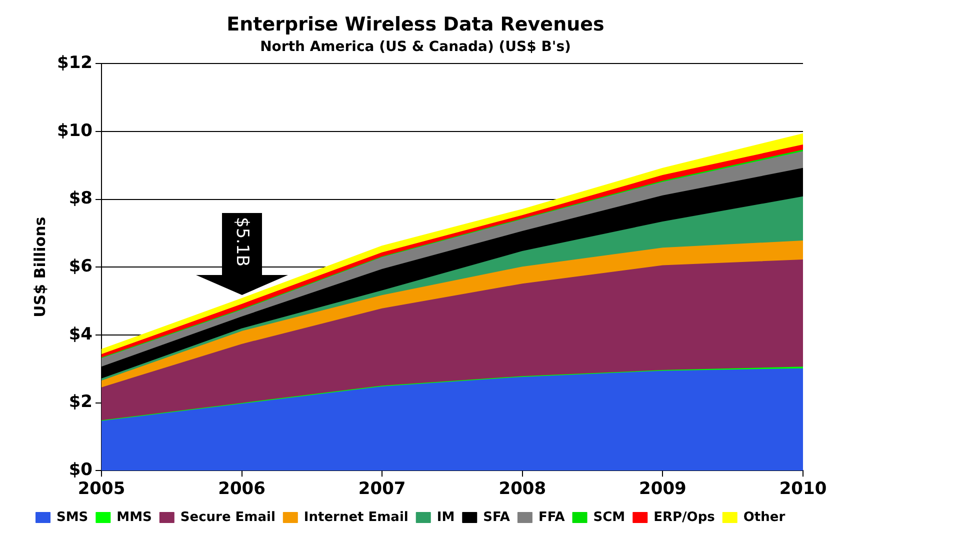 This screenshot has height=548, width=965. Describe the element at coordinates (80, 266) in the screenshot. I see `y-tick-label: $6` at that location.